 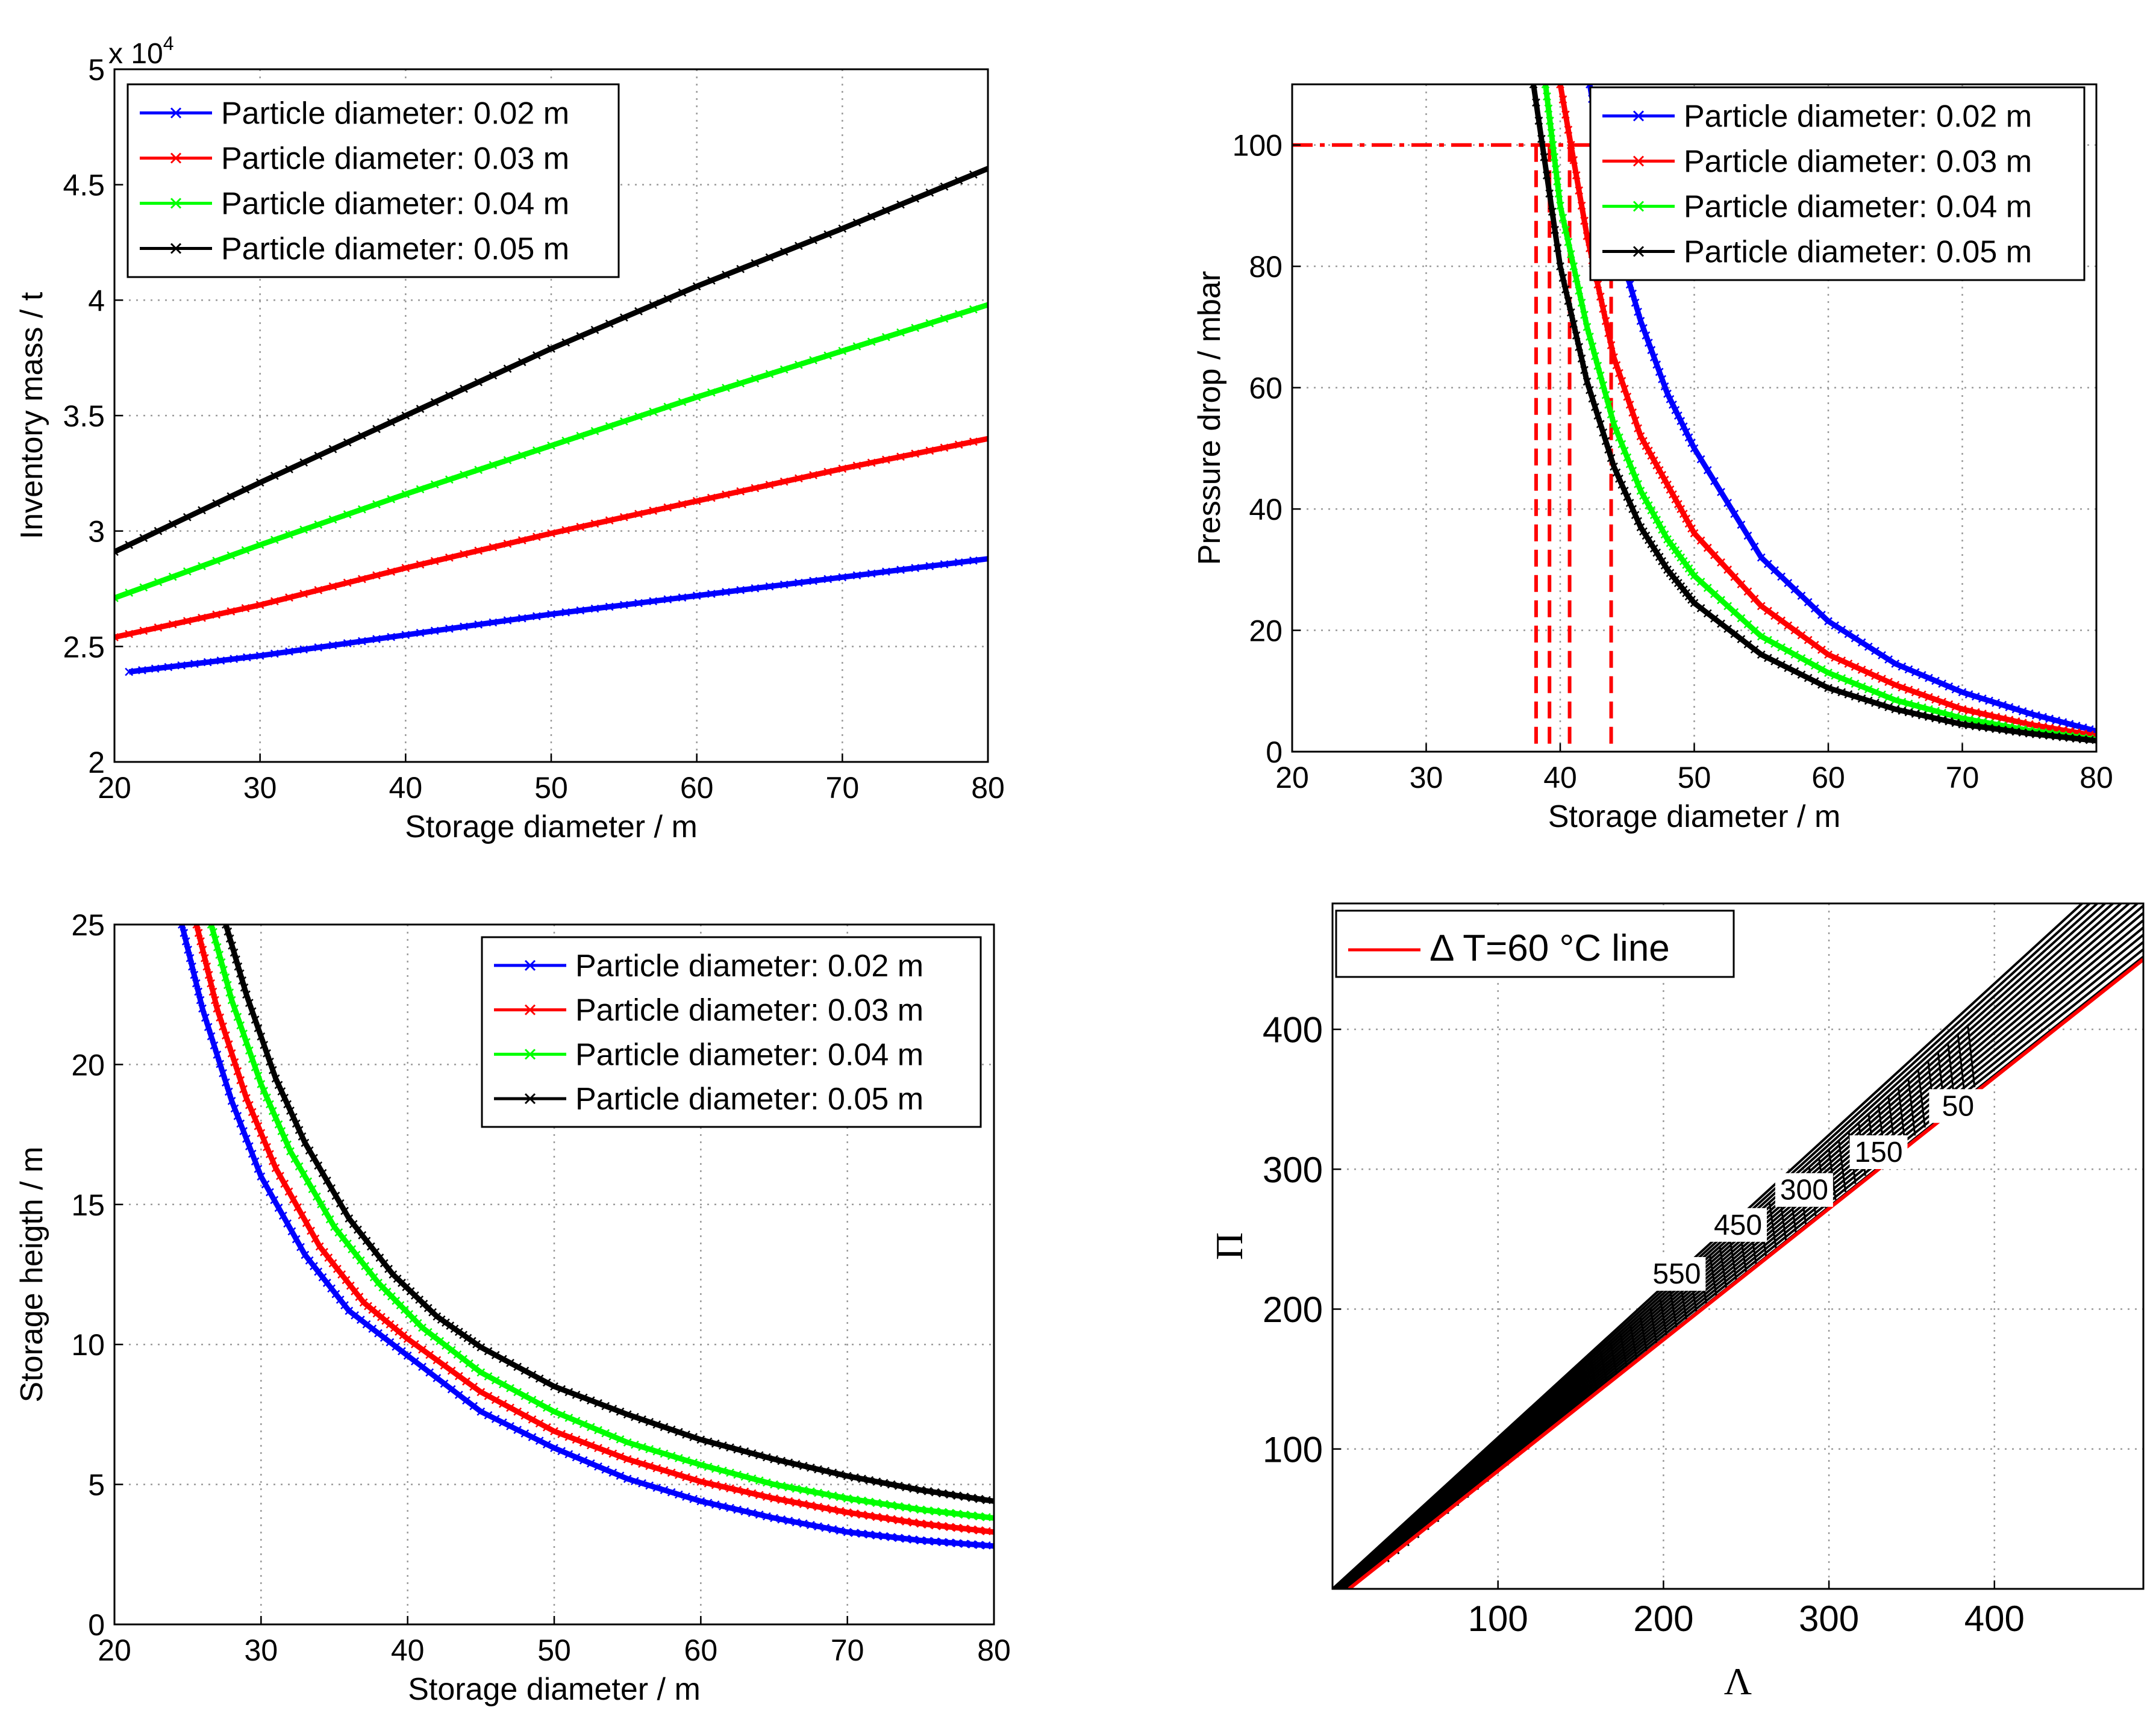 I want to click on legend-label-4: Particle diameter: 0.05 m, so click(x=395, y=249).